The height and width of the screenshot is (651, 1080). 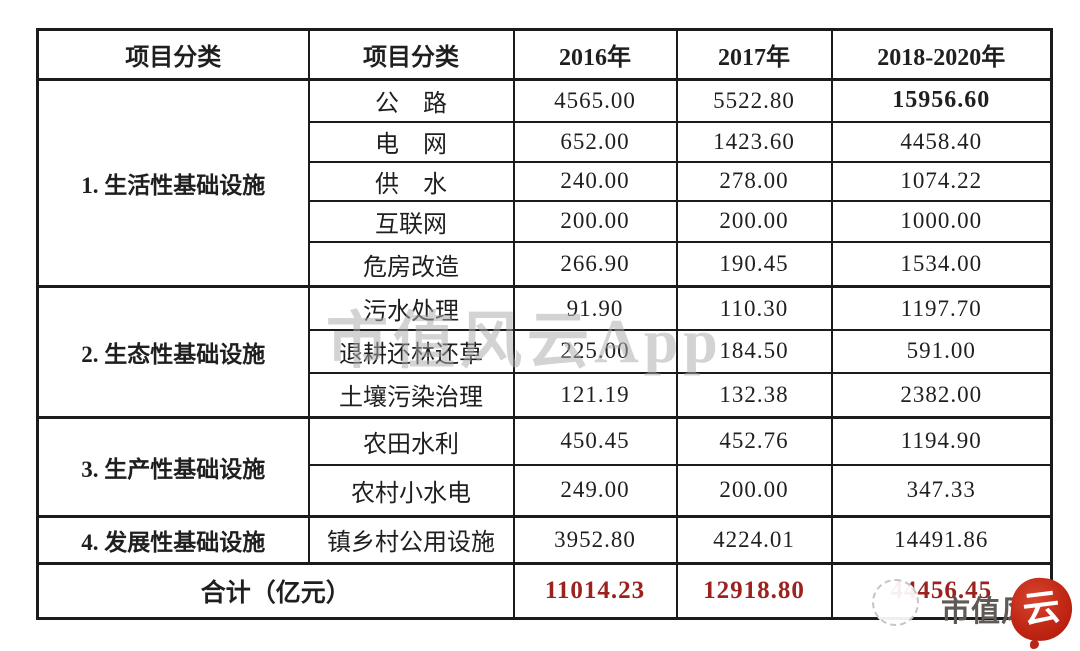 I want to click on column-header-subcategory: 项目分类, so click(x=411, y=54).